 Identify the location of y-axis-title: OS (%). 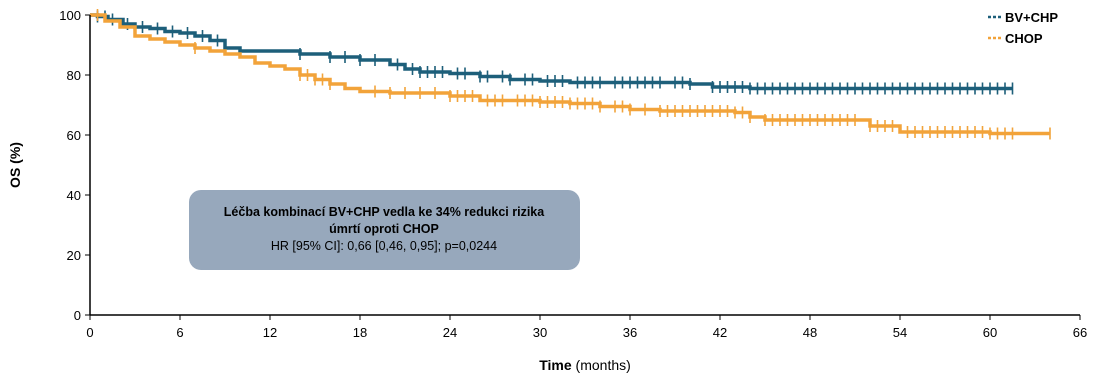
(15, 165).